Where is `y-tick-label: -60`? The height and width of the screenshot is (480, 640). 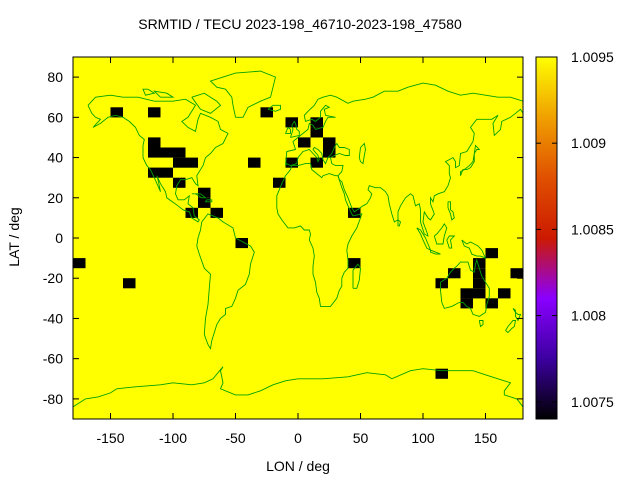
y-tick-label: -60 is located at coordinates (53, 359).